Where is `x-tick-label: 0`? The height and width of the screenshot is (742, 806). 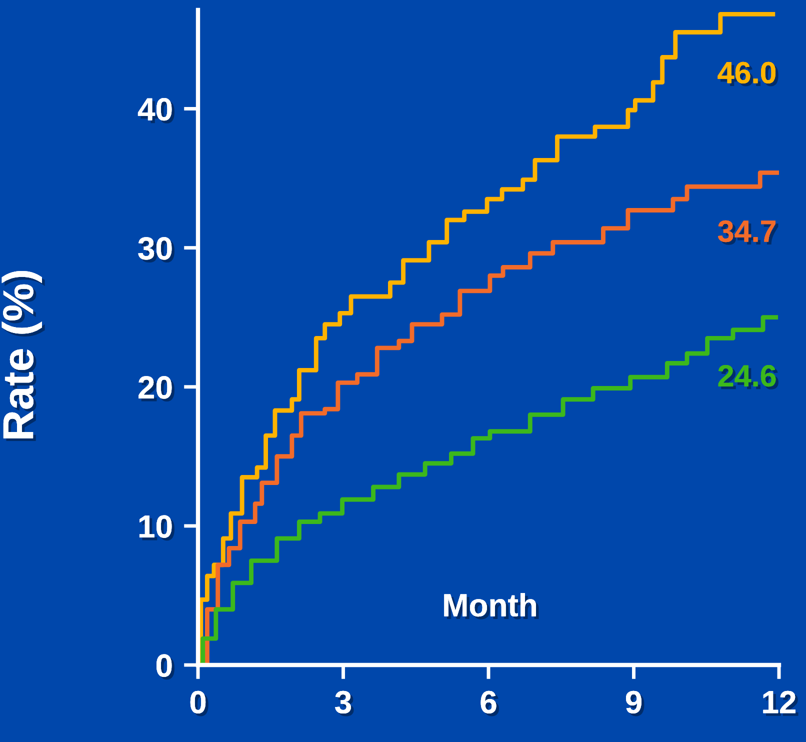
x-tick-label: 0 is located at coordinates (199, 703).